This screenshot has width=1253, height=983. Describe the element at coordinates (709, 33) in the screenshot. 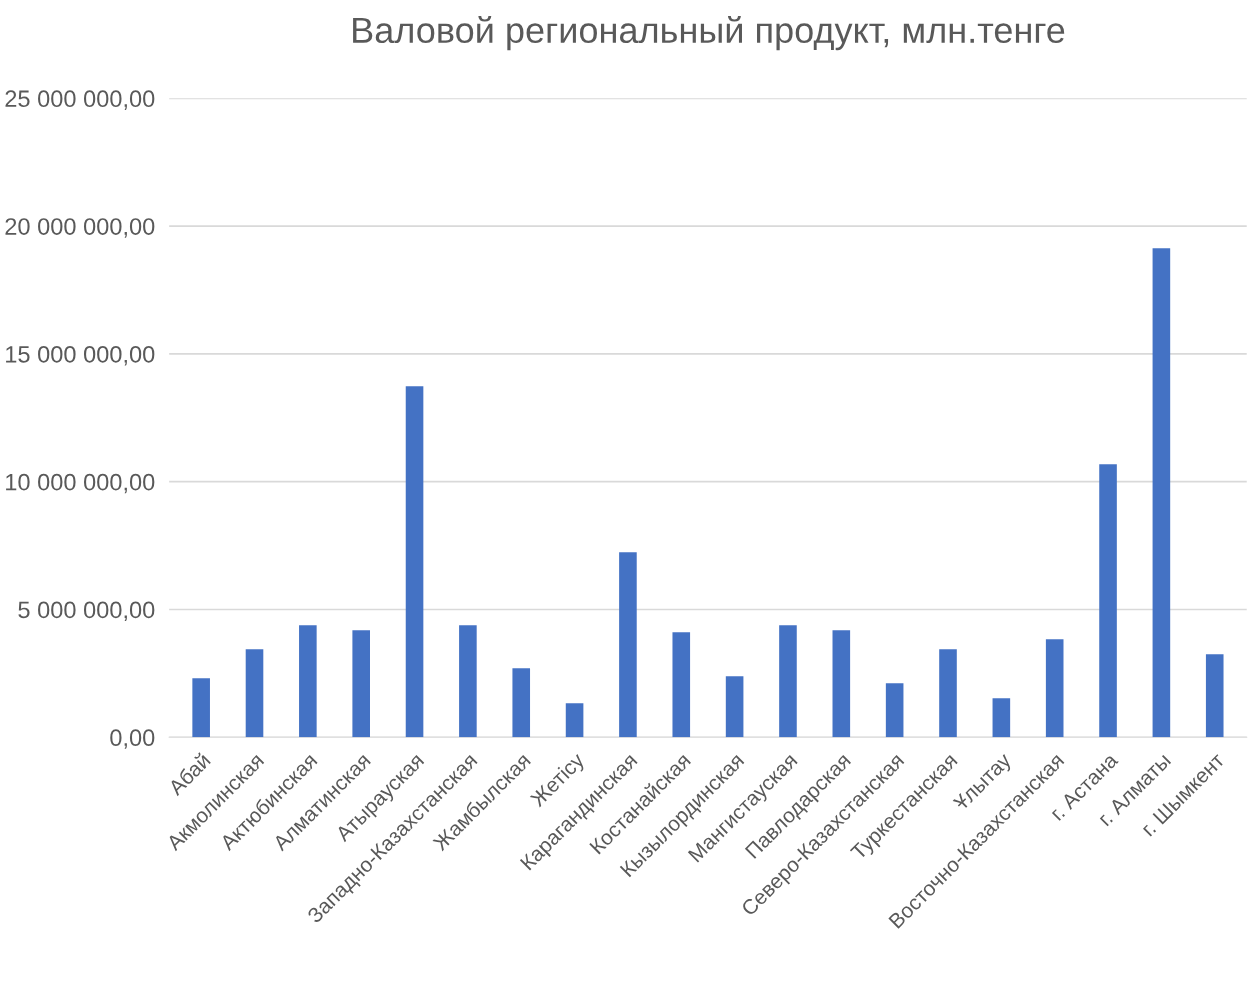

I see `chart-title: Валовой региональный продукт, млн.тенге` at that location.